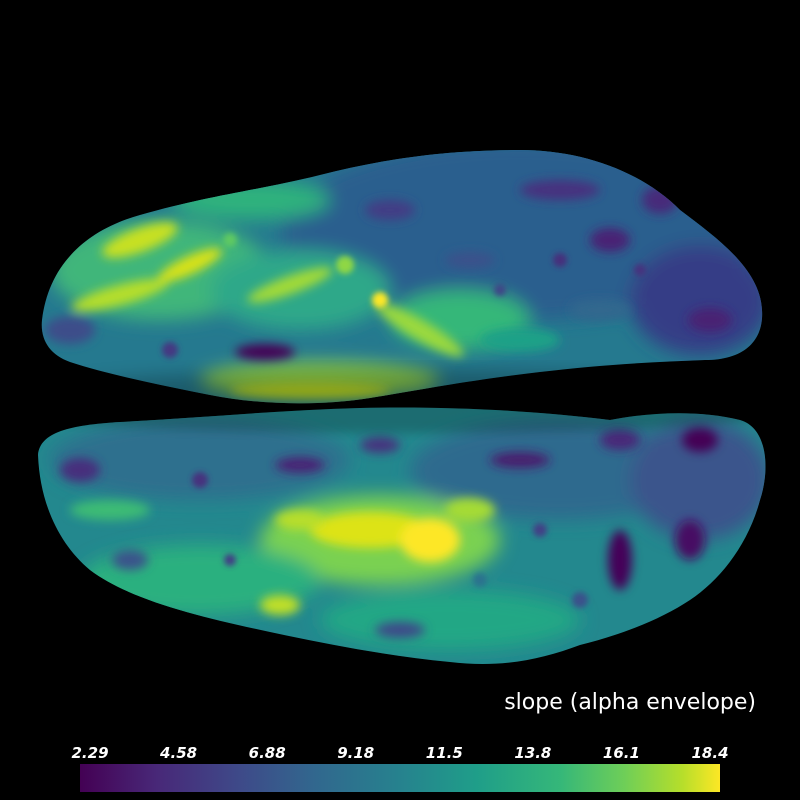 The height and width of the screenshot is (800, 800). What do you see at coordinates (356, 753) in the screenshot?
I see `colorbar-tick-label: 9.18` at bounding box center [356, 753].